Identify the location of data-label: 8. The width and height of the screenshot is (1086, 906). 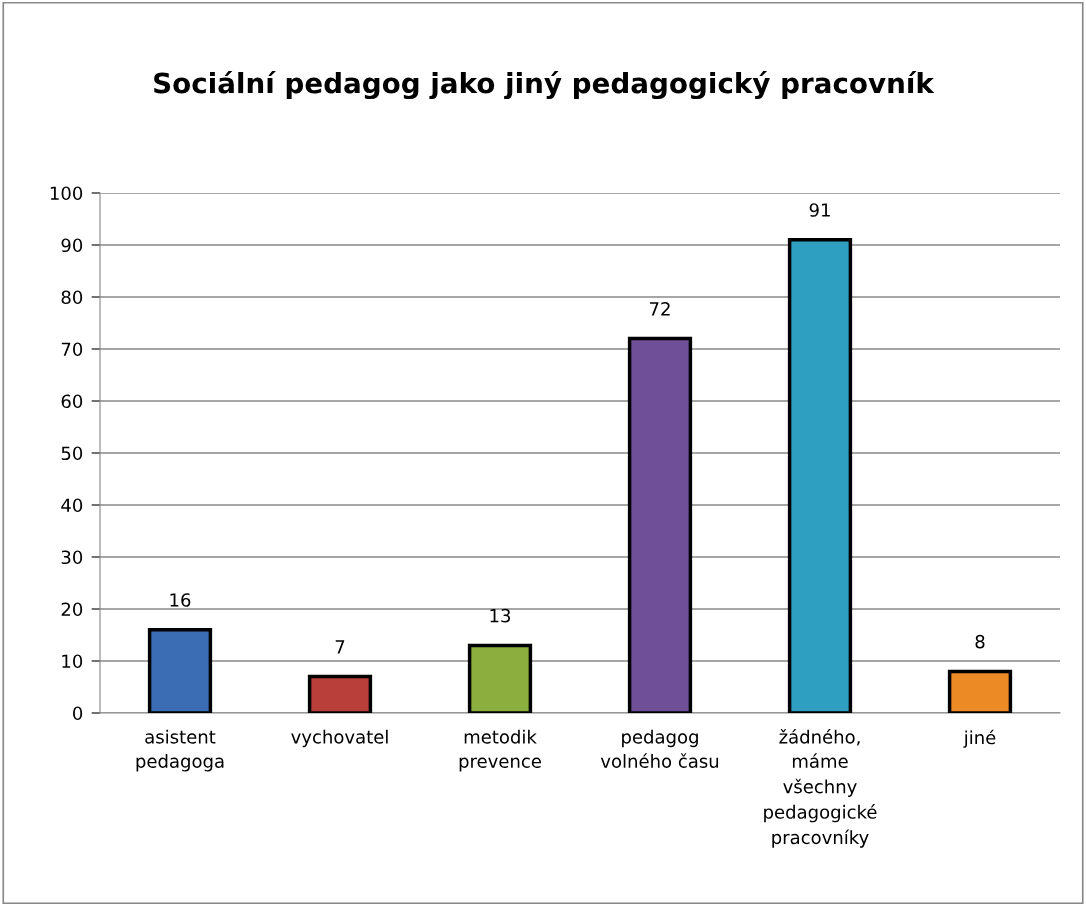
(980, 641).